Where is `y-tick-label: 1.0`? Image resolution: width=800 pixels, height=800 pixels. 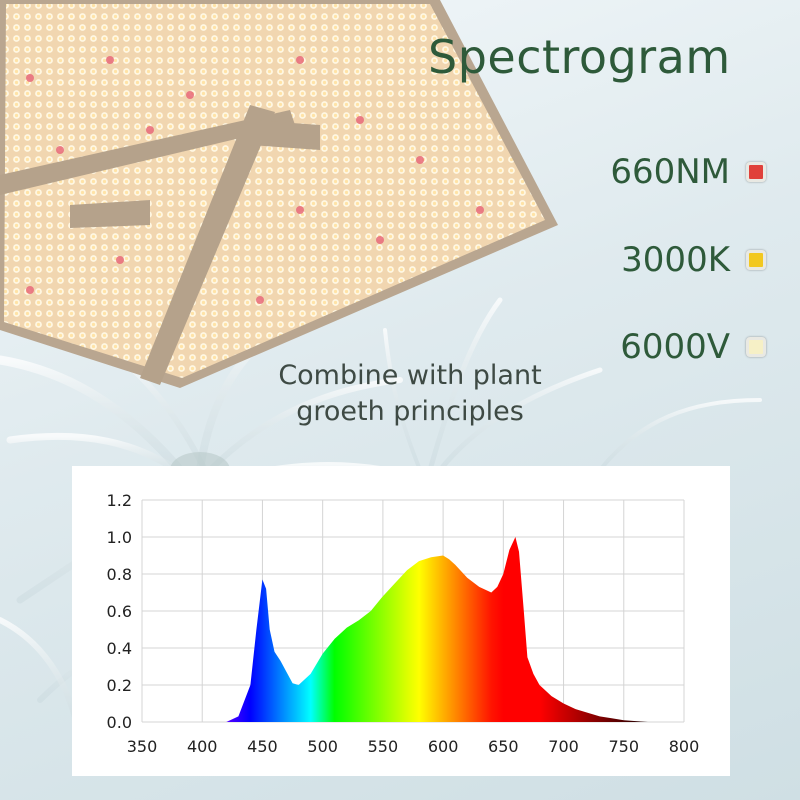 y-tick-label: 1.0 is located at coordinates (119, 537).